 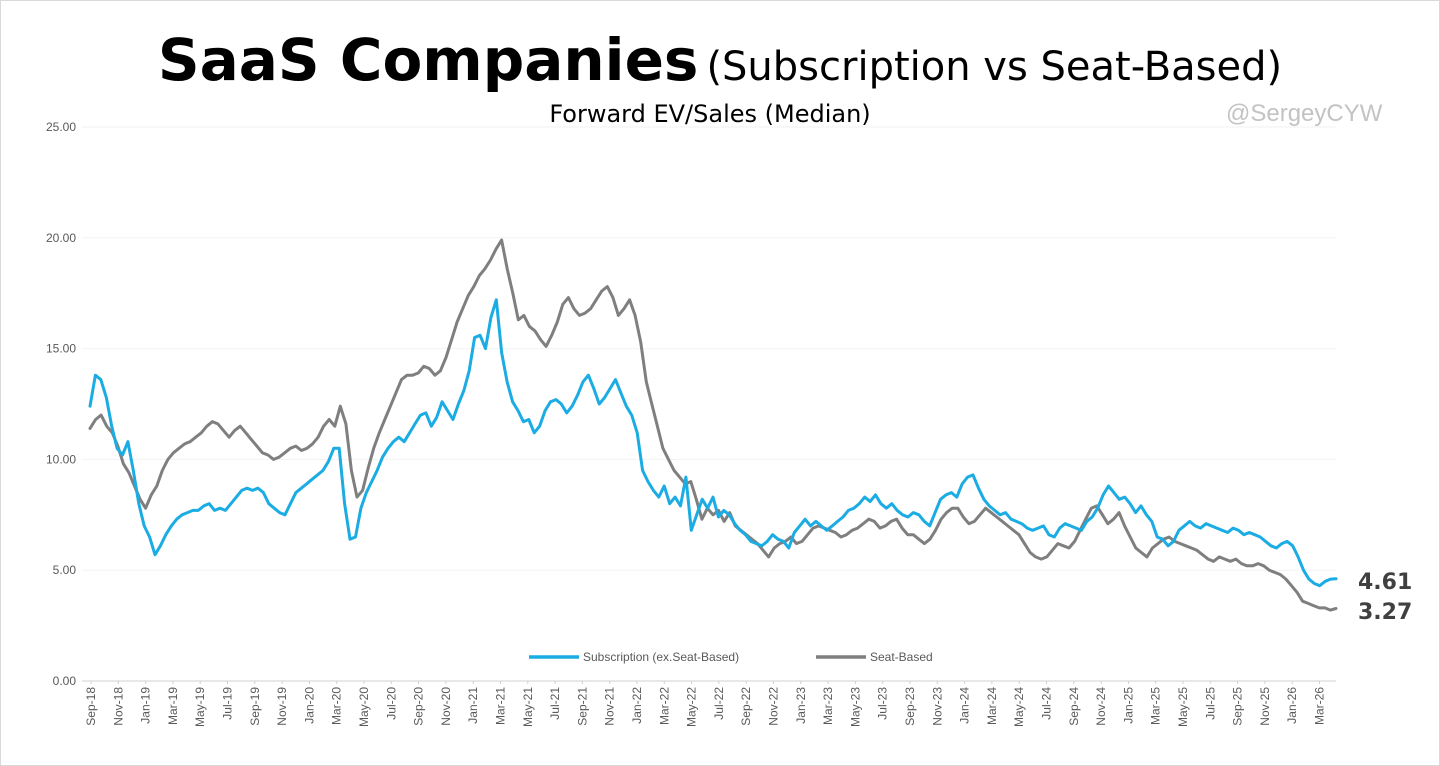 What do you see at coordinates (910, 706) in the screenshot?
I see `x-tick-label: Sep-23` at bounding box center [910, 706].